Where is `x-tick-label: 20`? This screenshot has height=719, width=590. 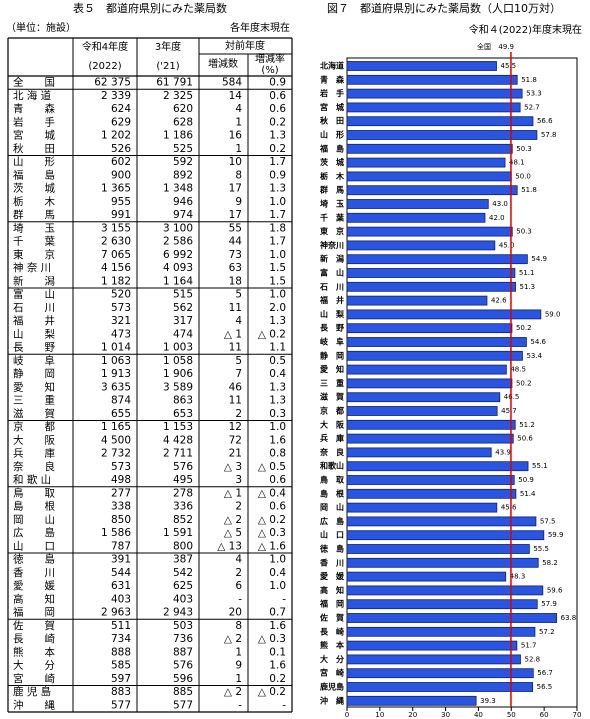
x-tick-label: 20 is located at coordinates (412, 715).